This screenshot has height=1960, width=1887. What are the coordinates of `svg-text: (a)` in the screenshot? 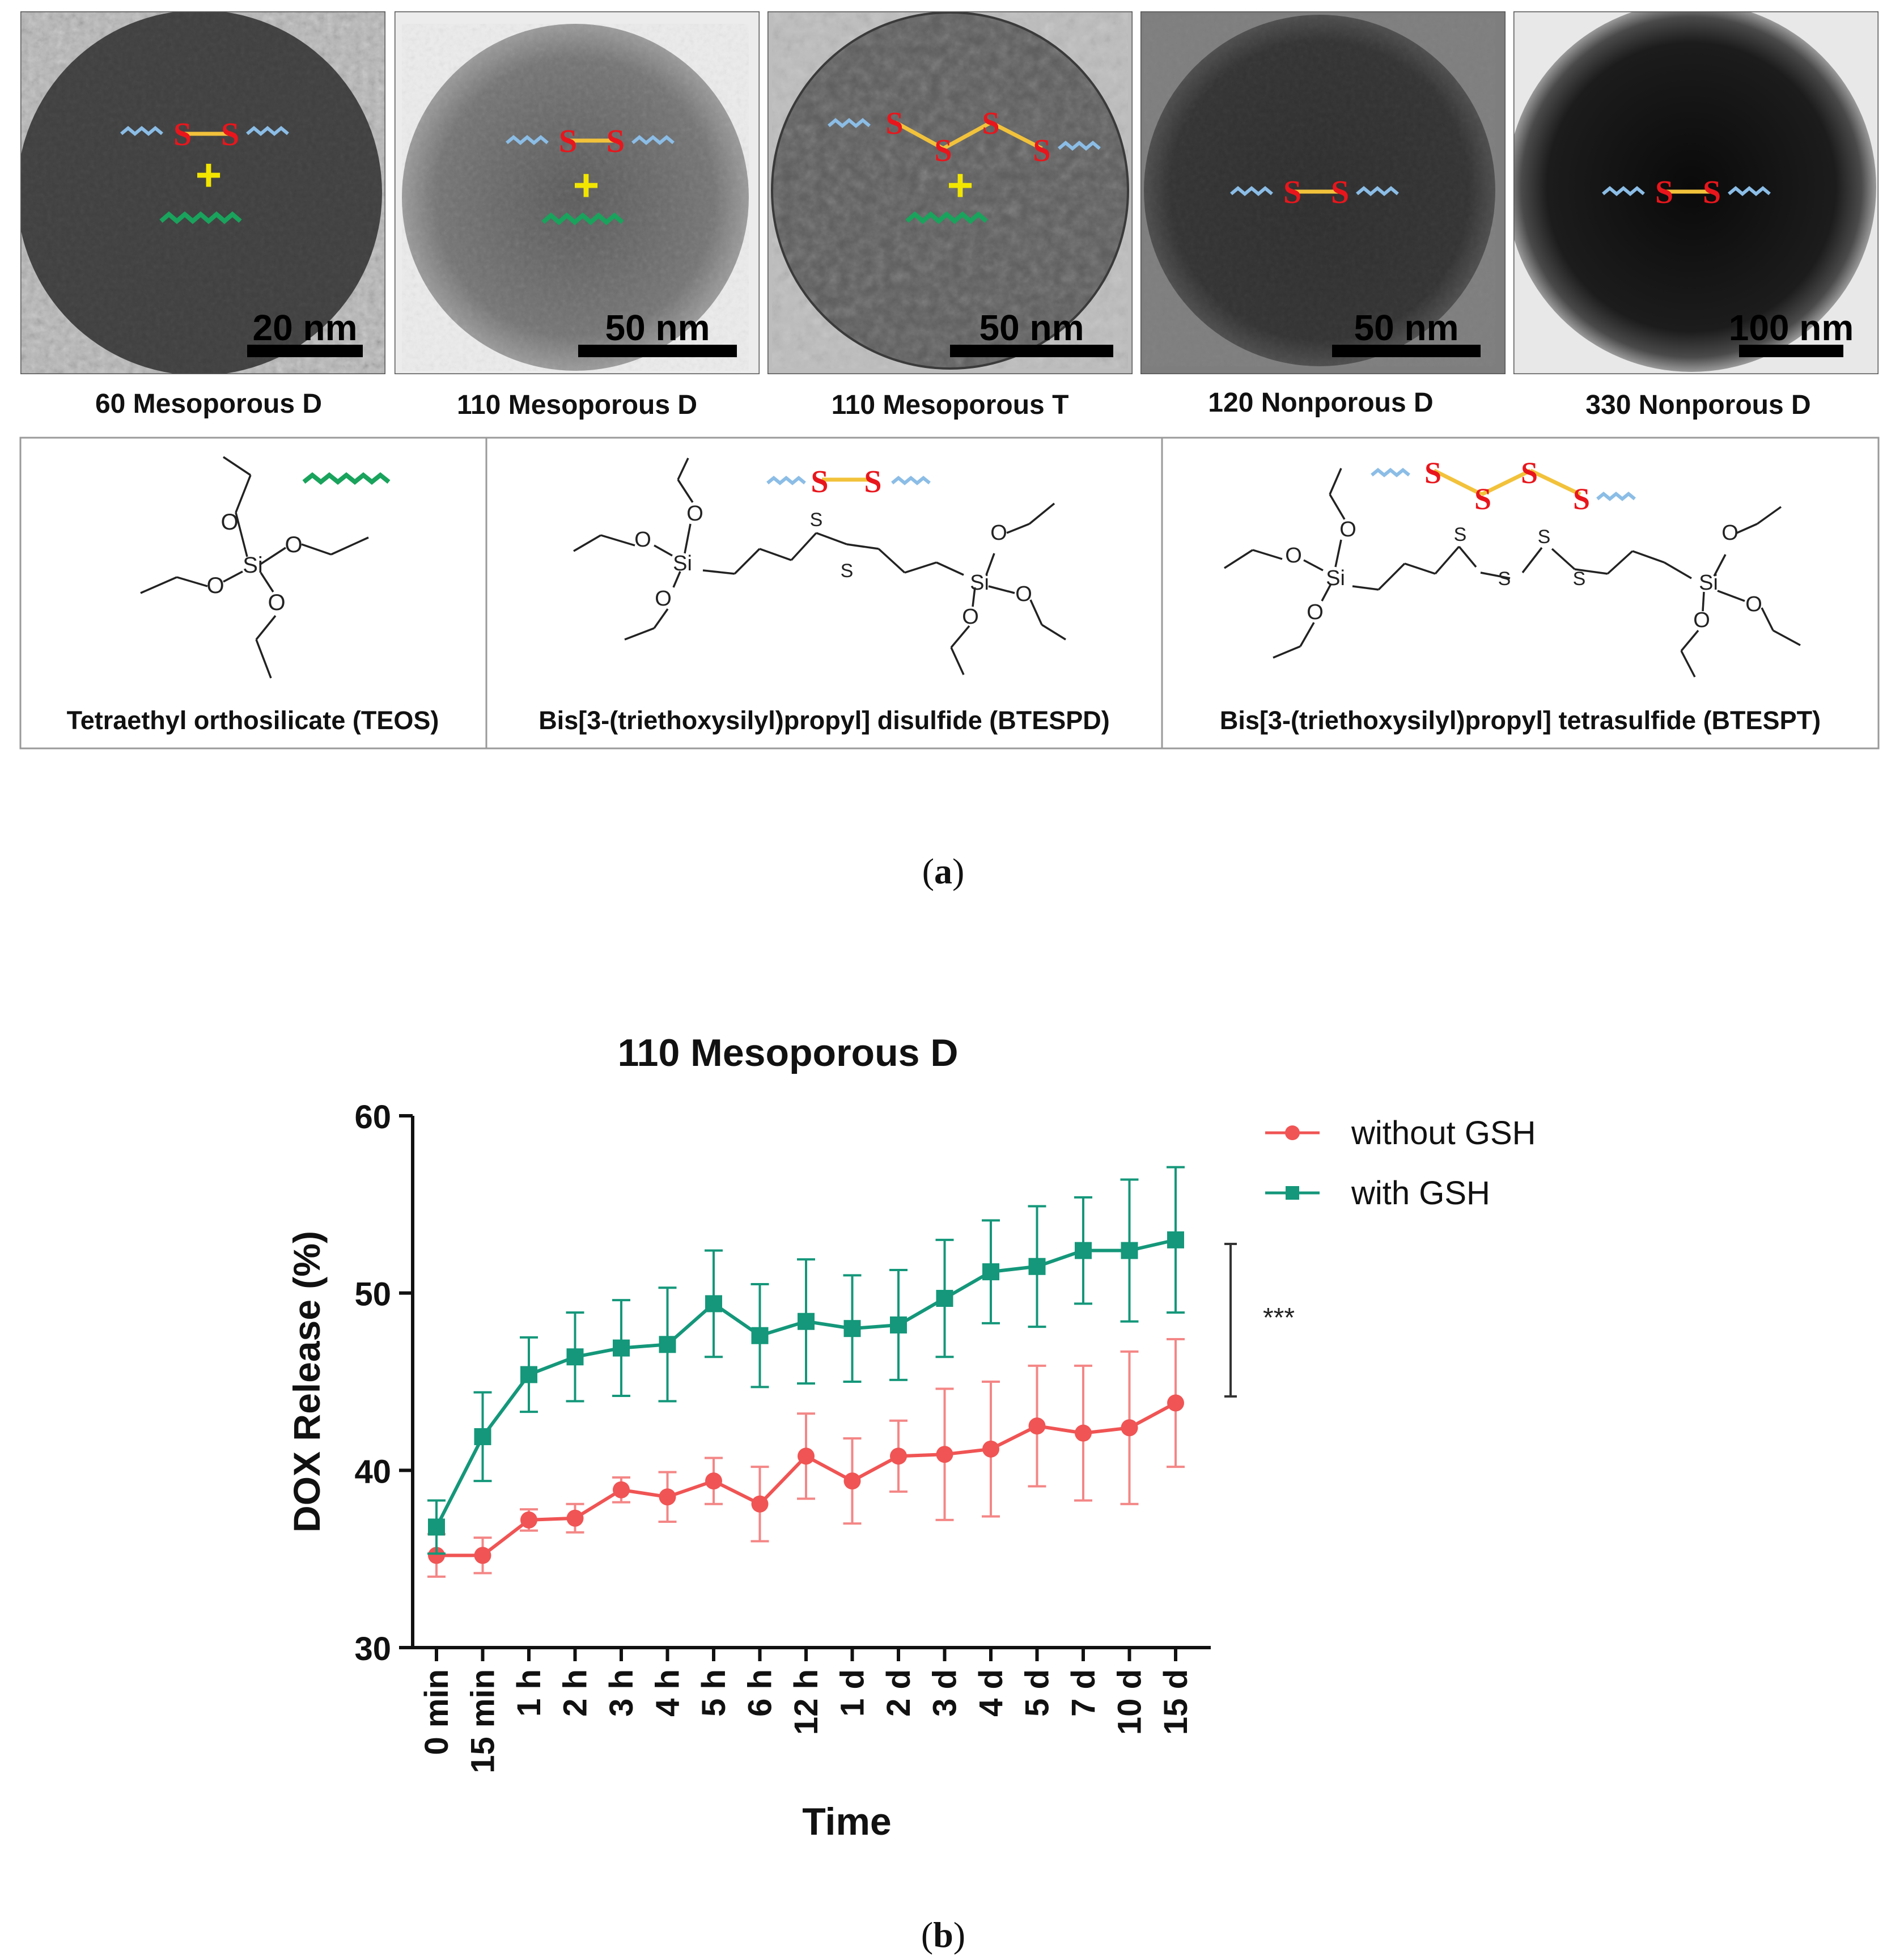 It's located at (943, 871).